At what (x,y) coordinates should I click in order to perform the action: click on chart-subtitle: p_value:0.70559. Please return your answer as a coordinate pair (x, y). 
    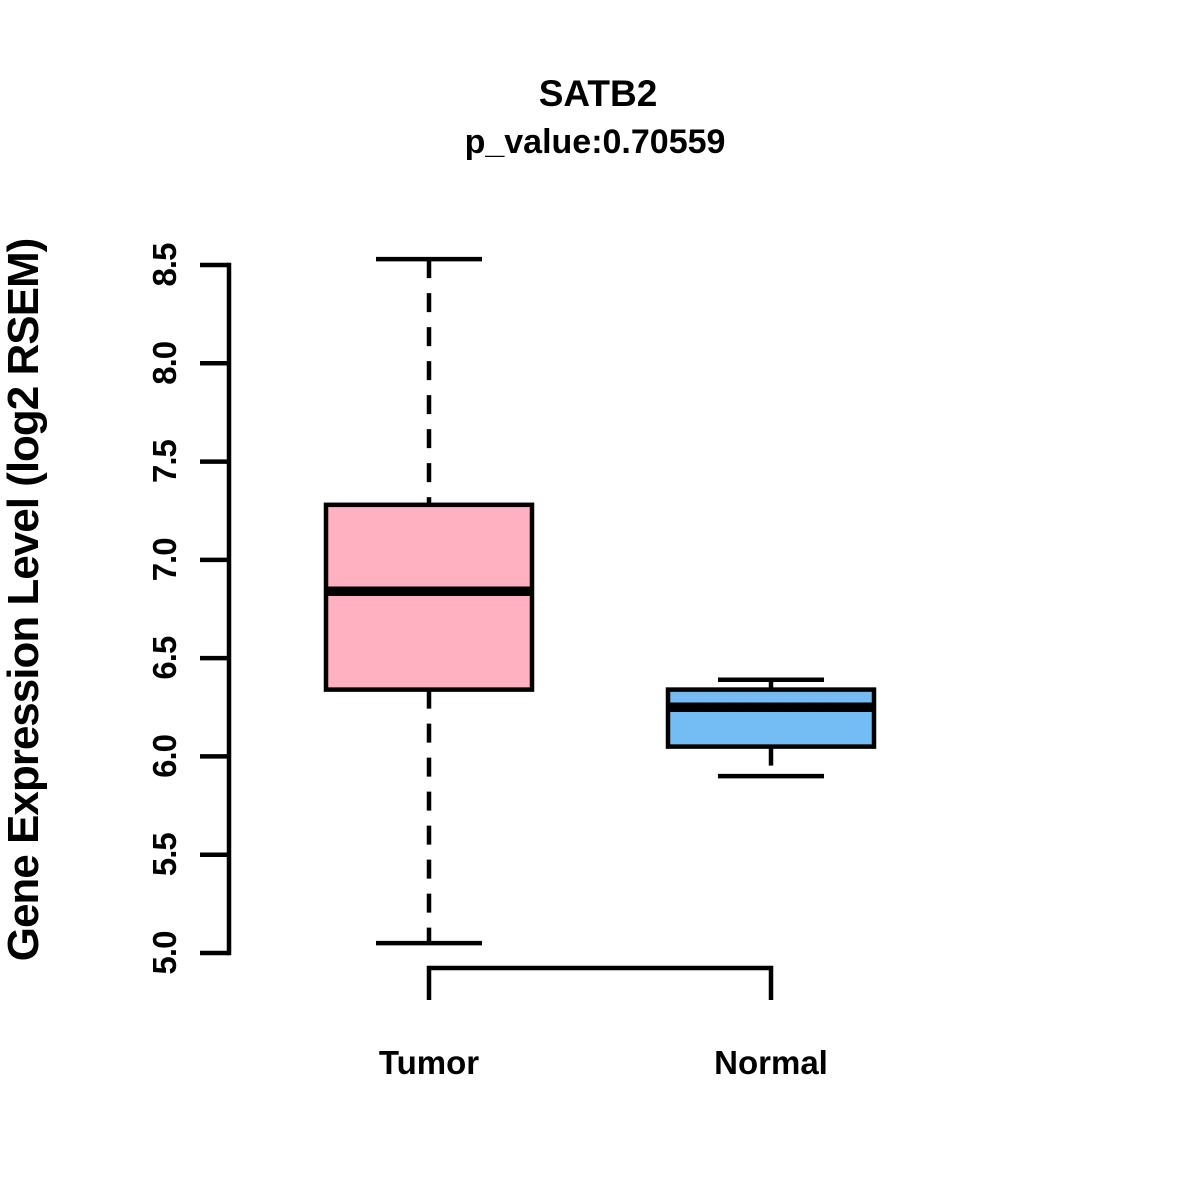
    Looking at the image, I should click on (595, 142).